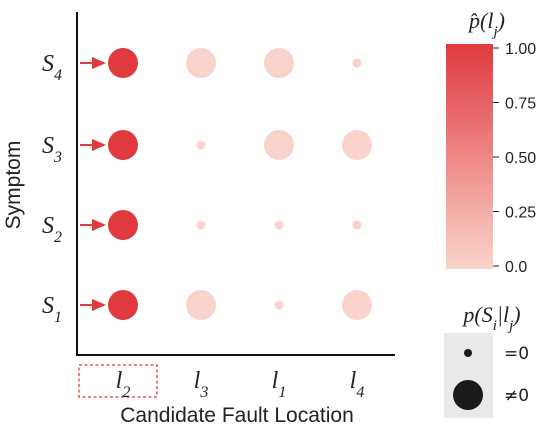 The image size is (550, 434). What do you see at coordinates (357, 384) in the screenshot?
I see `x-tick-l4: l4` at bounding box center [357, 384].